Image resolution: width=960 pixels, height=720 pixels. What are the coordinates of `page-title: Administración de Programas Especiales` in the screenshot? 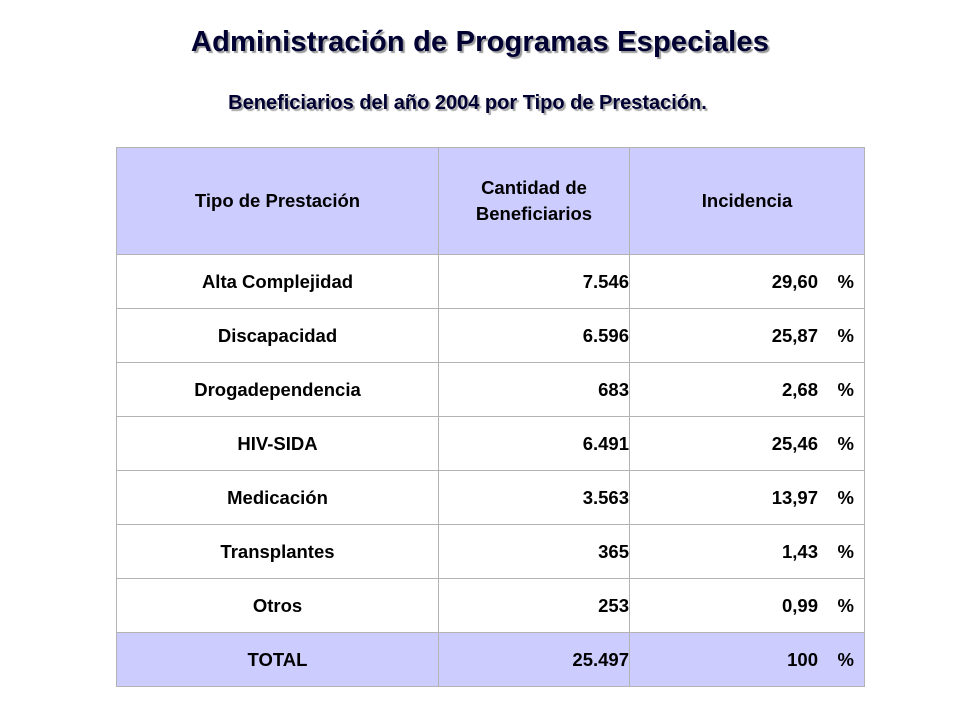 It's located at (480, 42).